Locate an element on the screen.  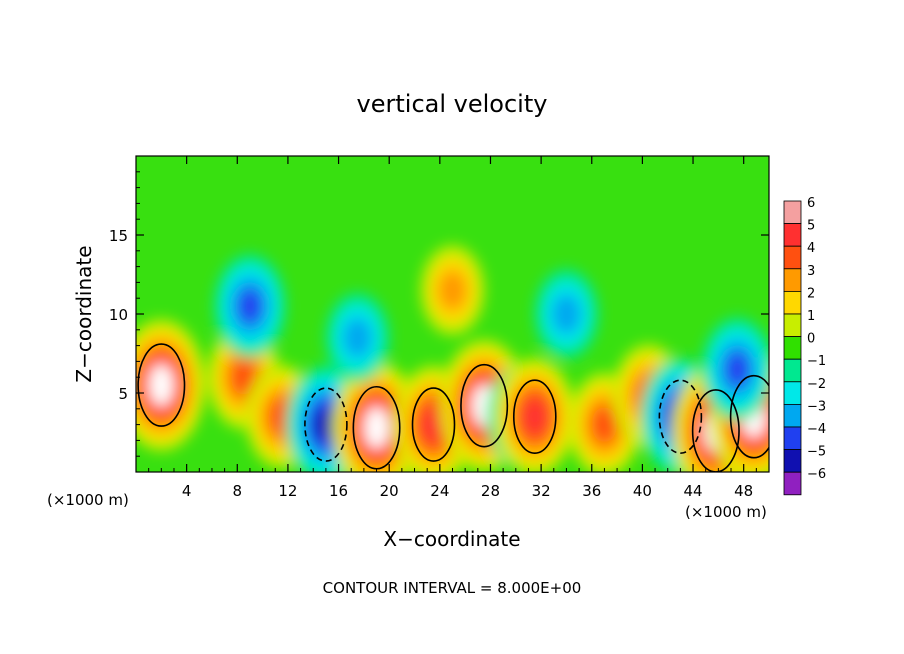
x-tick-label: 36 is located at coordinates (591, 491).